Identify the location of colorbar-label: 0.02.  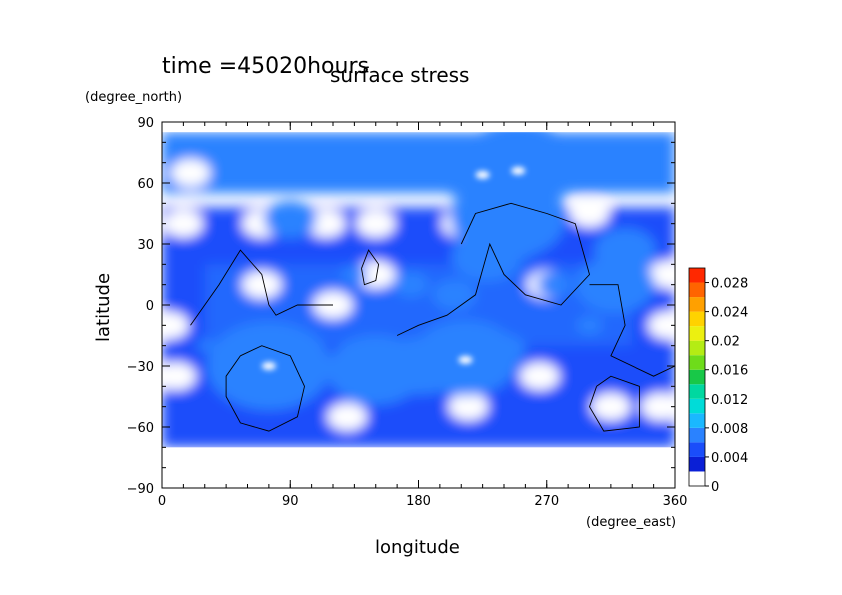
(725, 342).